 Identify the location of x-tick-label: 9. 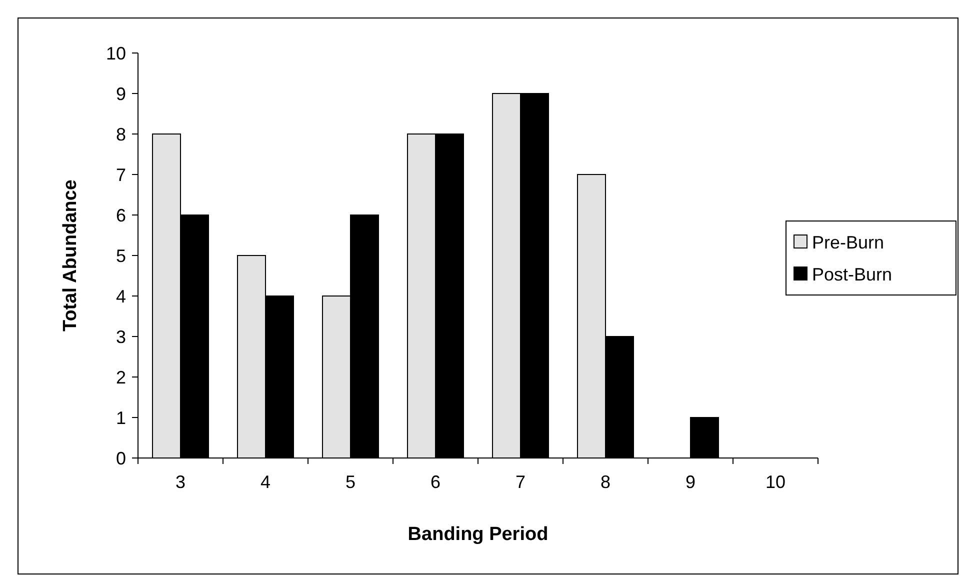
(690, 482).